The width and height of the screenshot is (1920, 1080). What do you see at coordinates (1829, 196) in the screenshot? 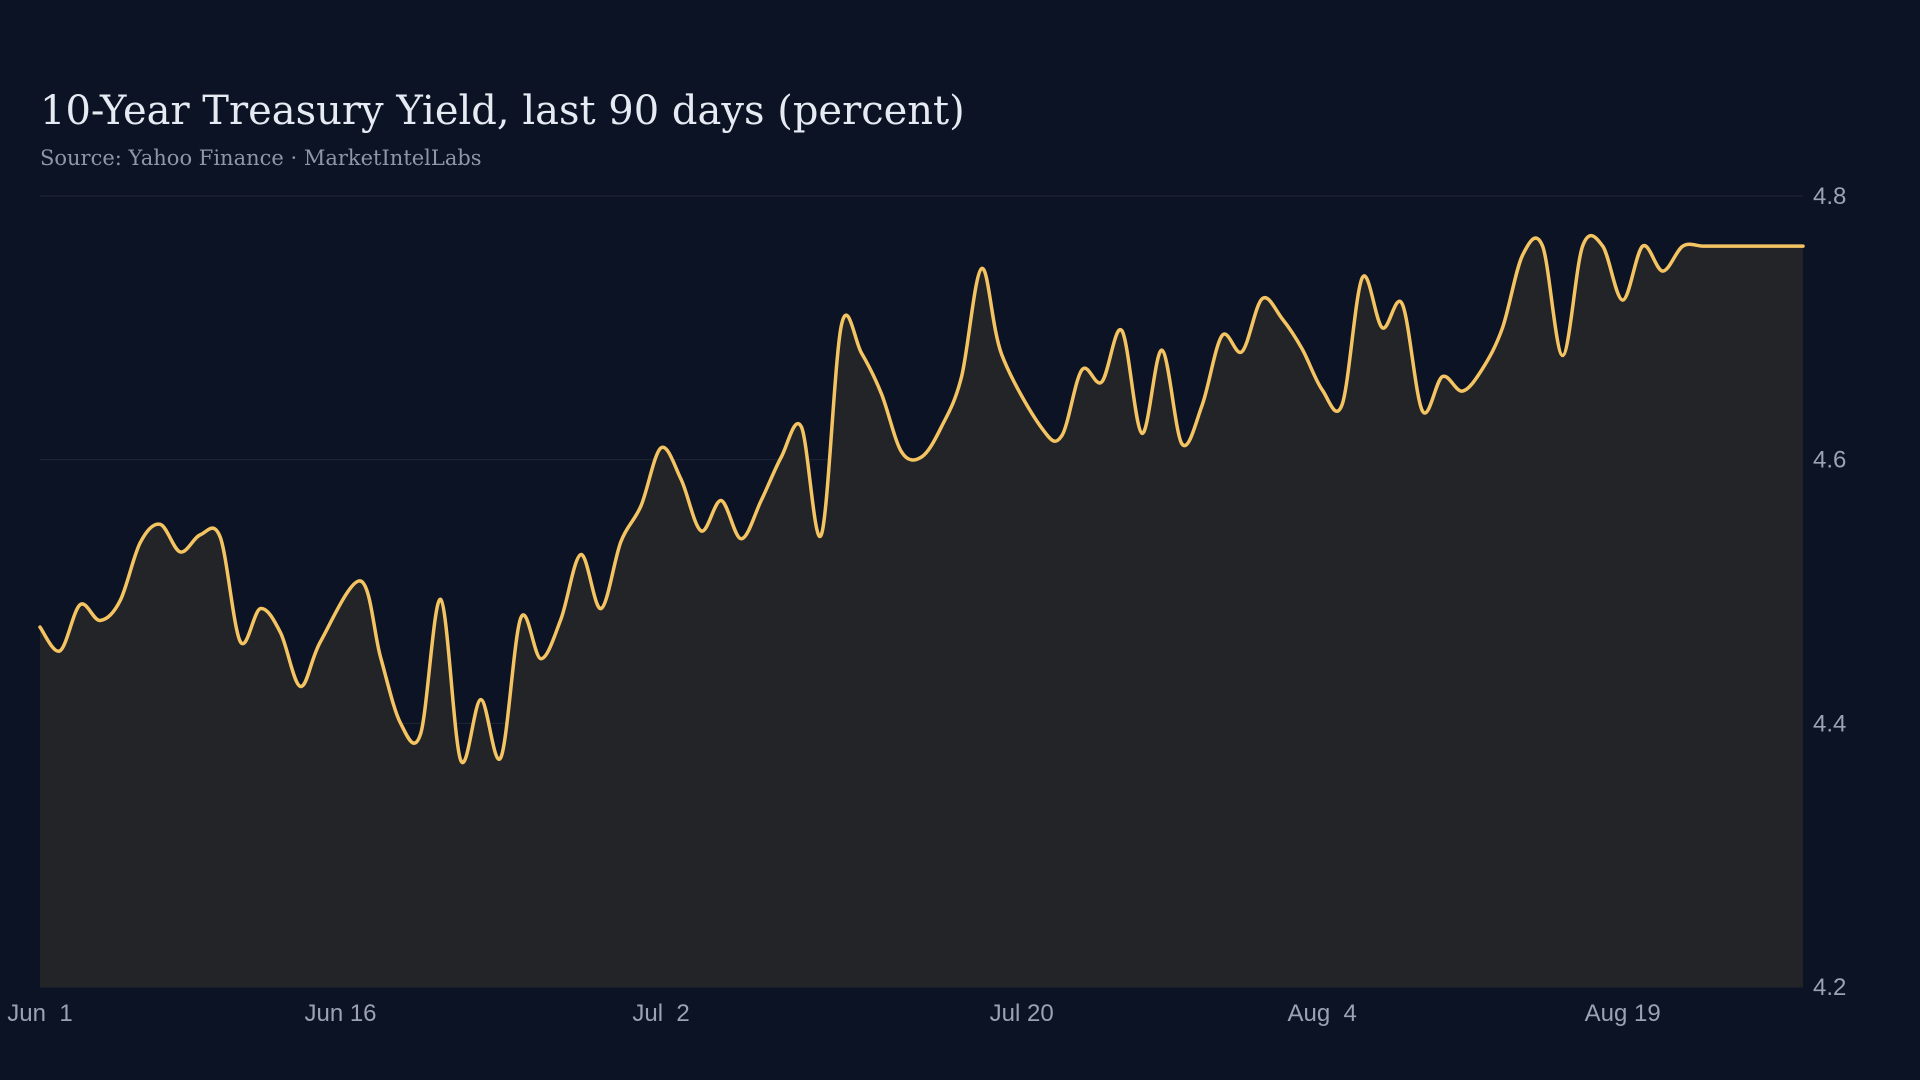
I see `y-tick-label: 4.8` at bounding box center [1829, 196].